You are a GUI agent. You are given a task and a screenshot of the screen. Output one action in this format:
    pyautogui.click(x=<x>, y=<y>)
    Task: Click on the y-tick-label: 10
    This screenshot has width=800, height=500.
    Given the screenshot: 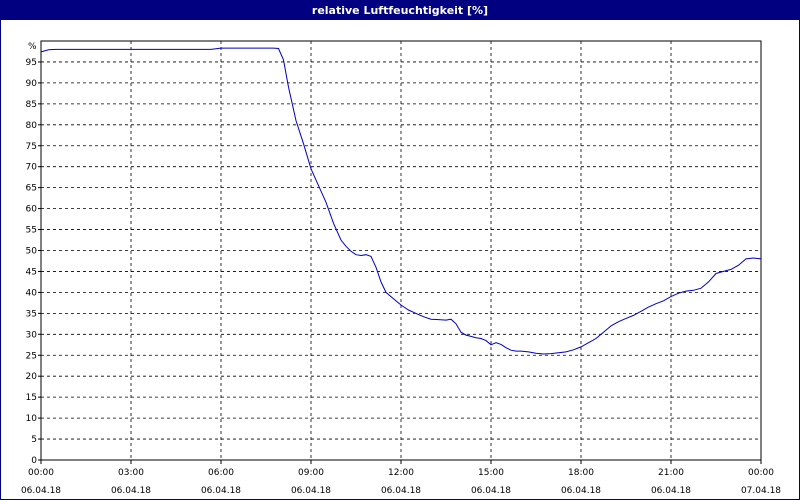 What is the action you would take?
    pyautogui.click(x=32, y=419)
    